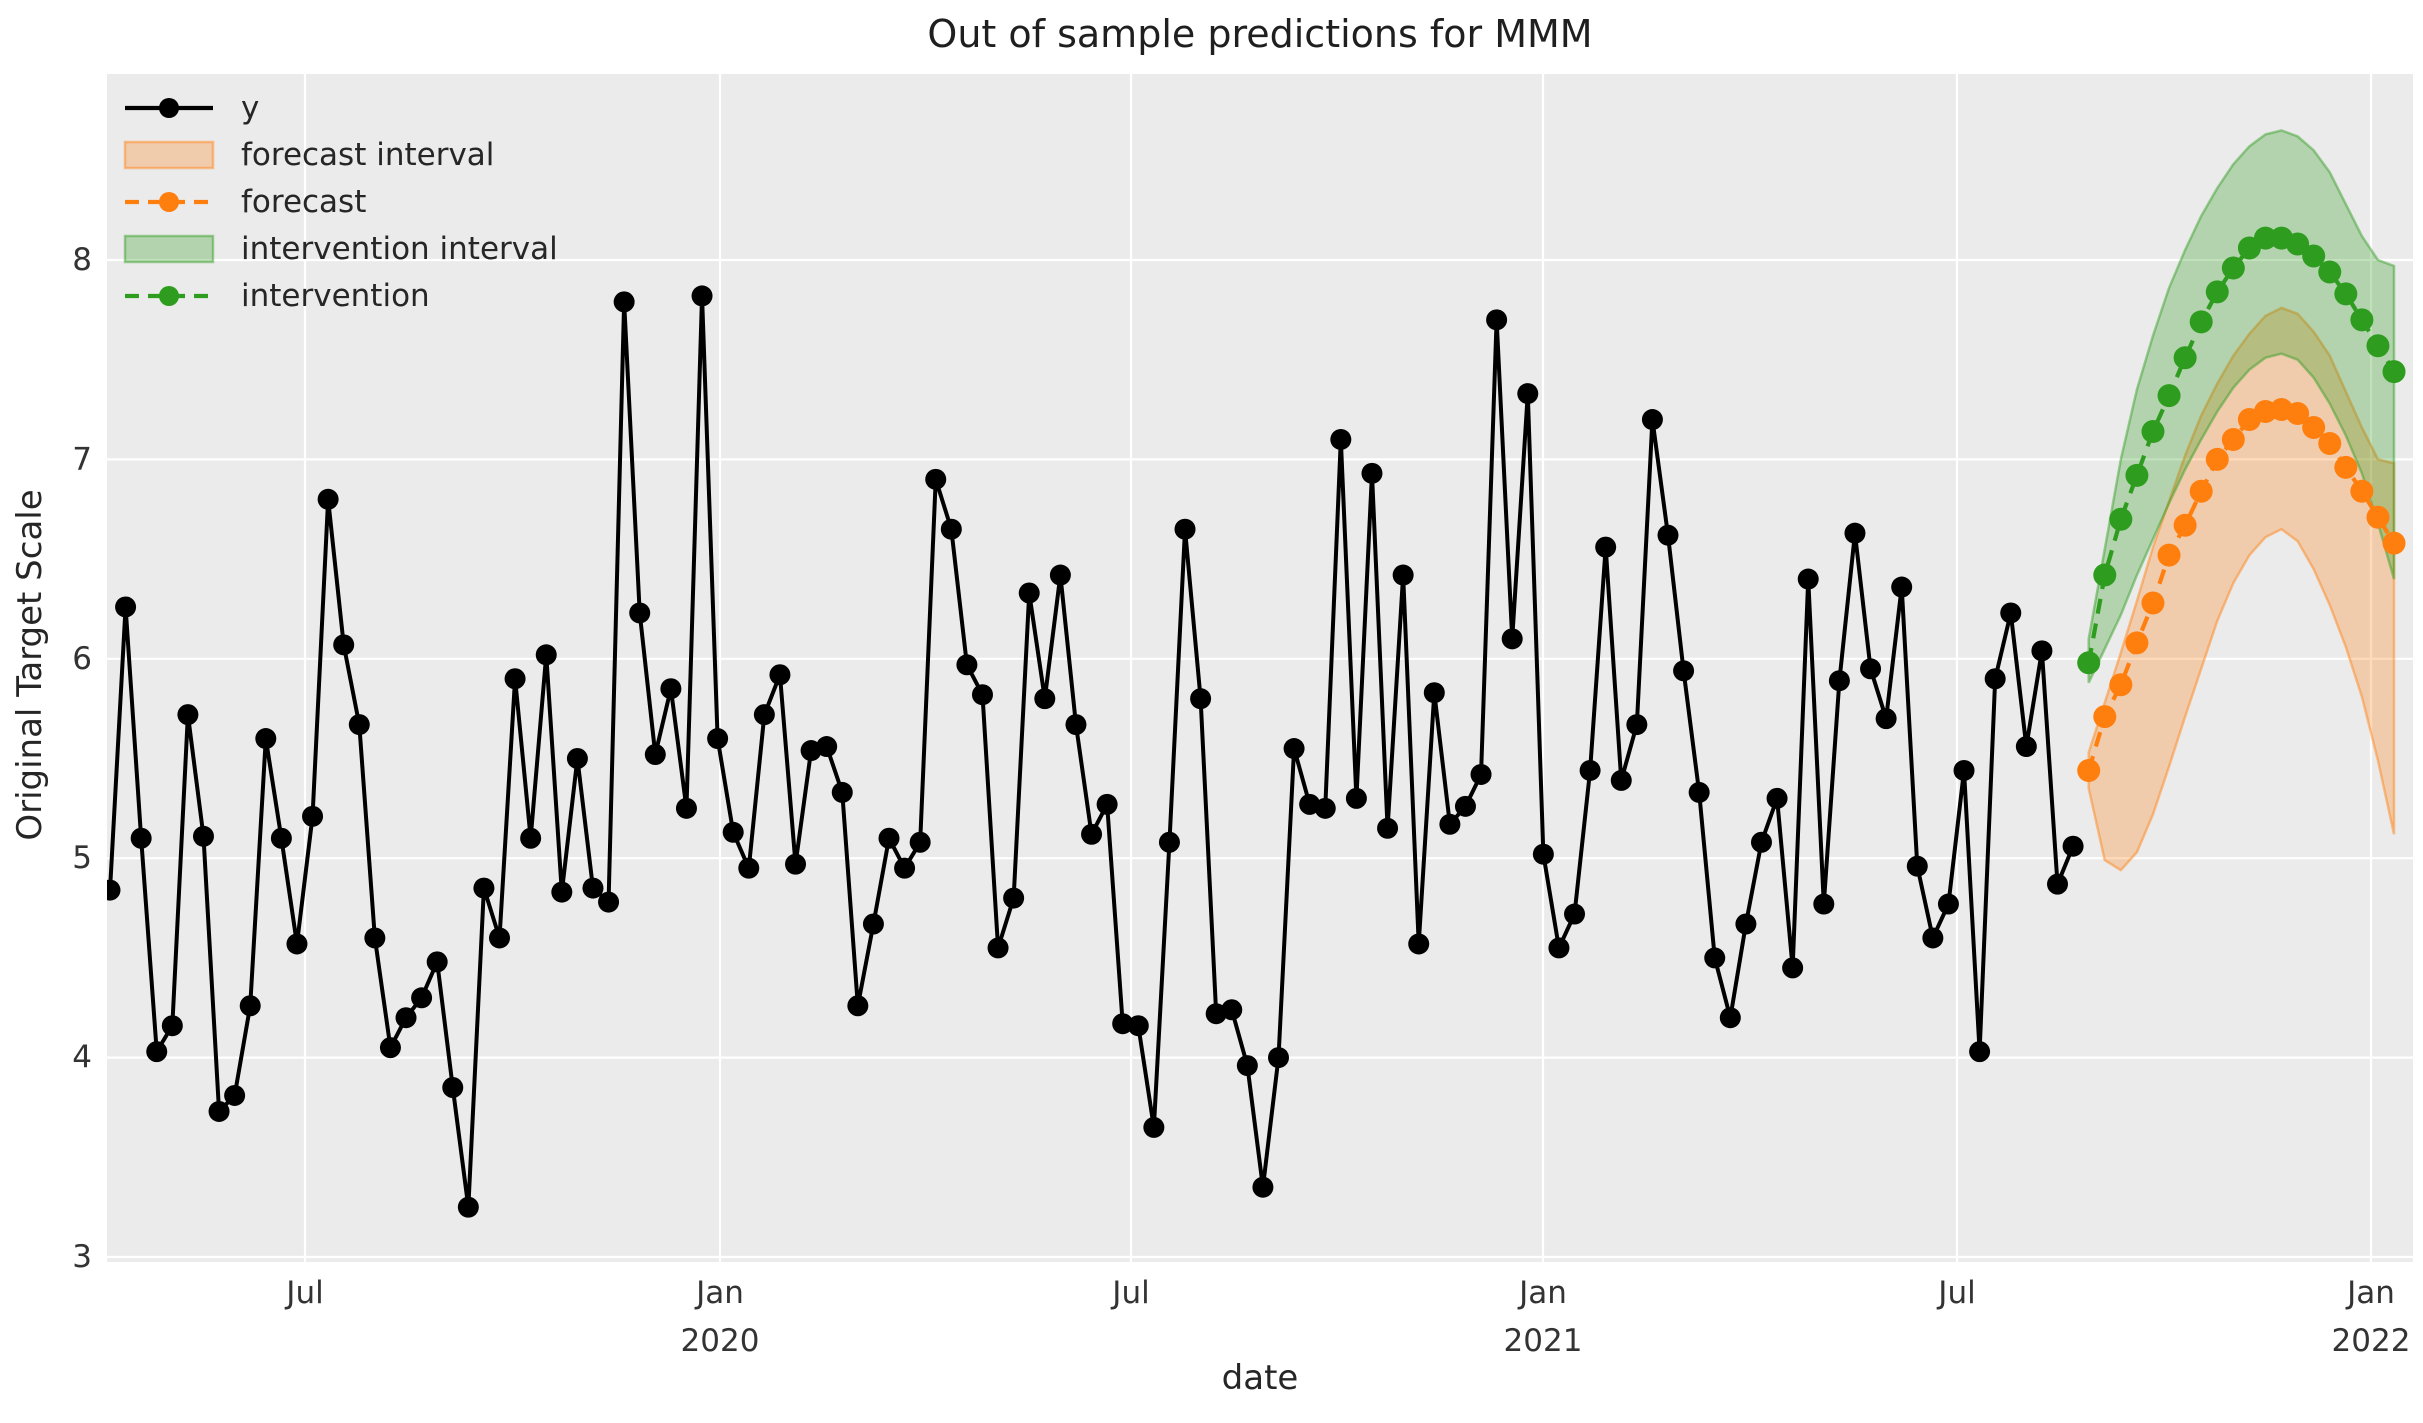 This screenshot has width=2423, height=1423. Describe the element at coordinates (2371, 1341) in the screenshot. I see `x-tick-year-label: 2022` at that location.